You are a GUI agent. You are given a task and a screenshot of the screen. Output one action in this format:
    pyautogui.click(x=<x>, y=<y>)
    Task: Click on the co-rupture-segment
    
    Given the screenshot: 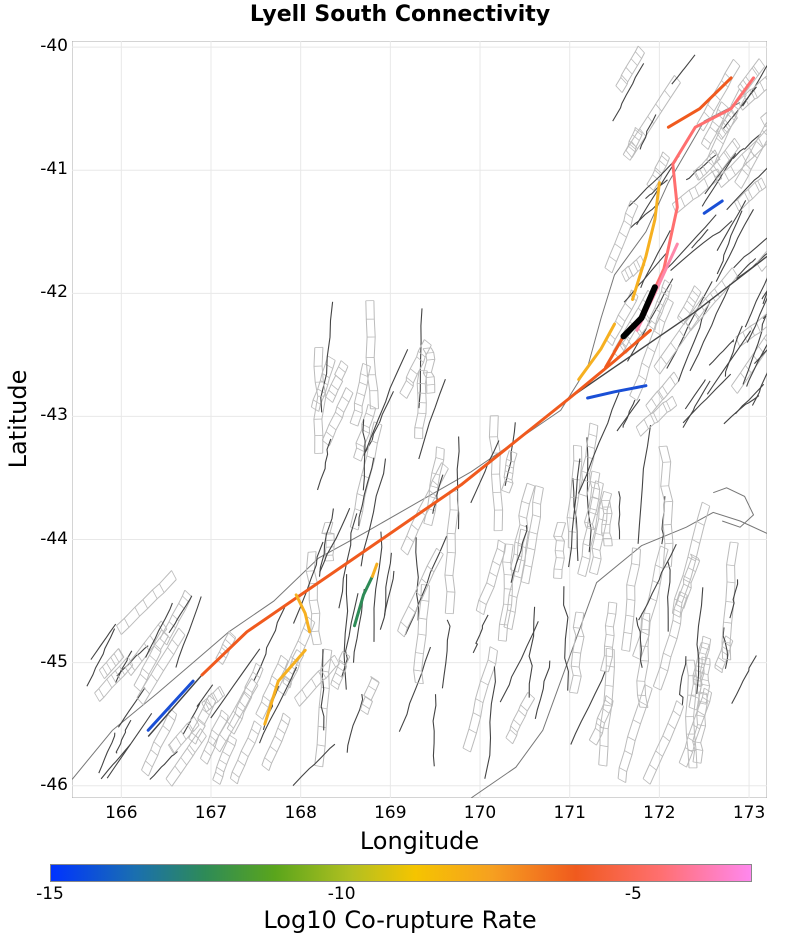 What is the action you would take?
    pyautogui.click(x=285, y=687)
    